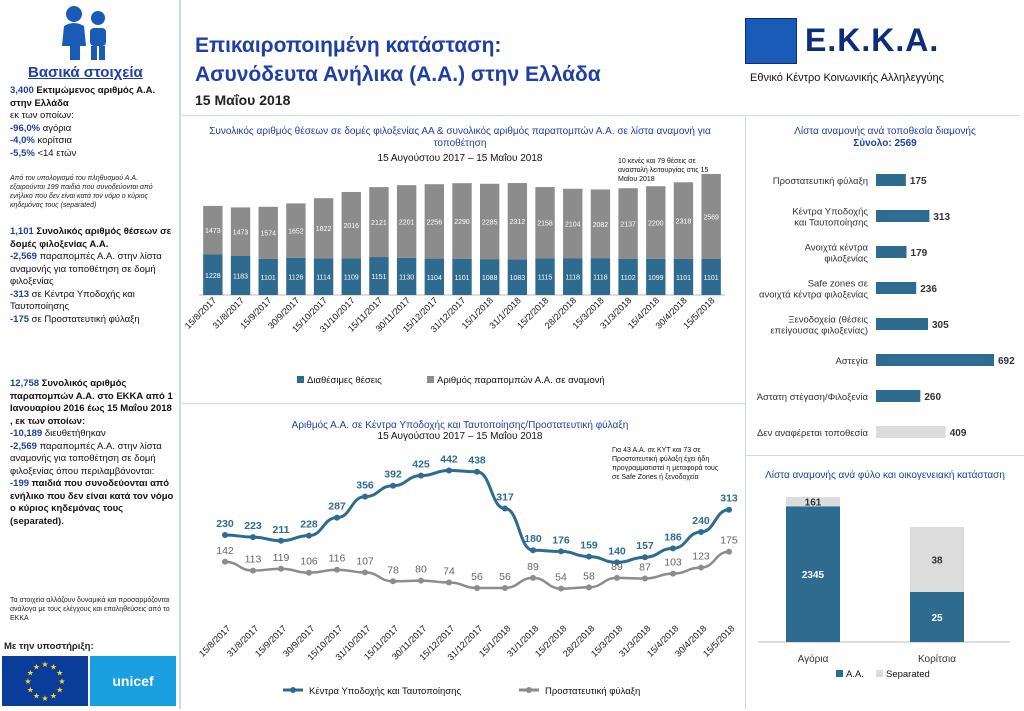 Image resolution: width=1024 pixels, height=711 pixels. Describe the element at coordinates (937, 561) in the screenshot. I see `bar-separated-label: 38` at that location.